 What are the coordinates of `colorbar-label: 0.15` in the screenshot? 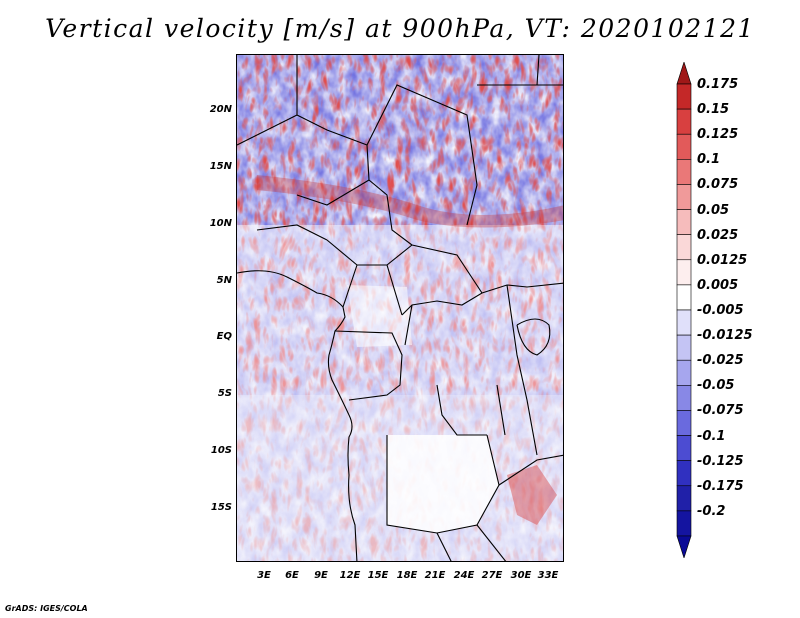 It's located at (713, 110).